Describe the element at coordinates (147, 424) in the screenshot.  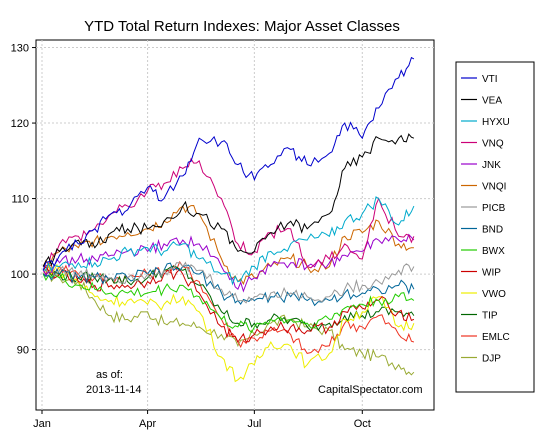
I see `x-tick-label: Apr` at that location.